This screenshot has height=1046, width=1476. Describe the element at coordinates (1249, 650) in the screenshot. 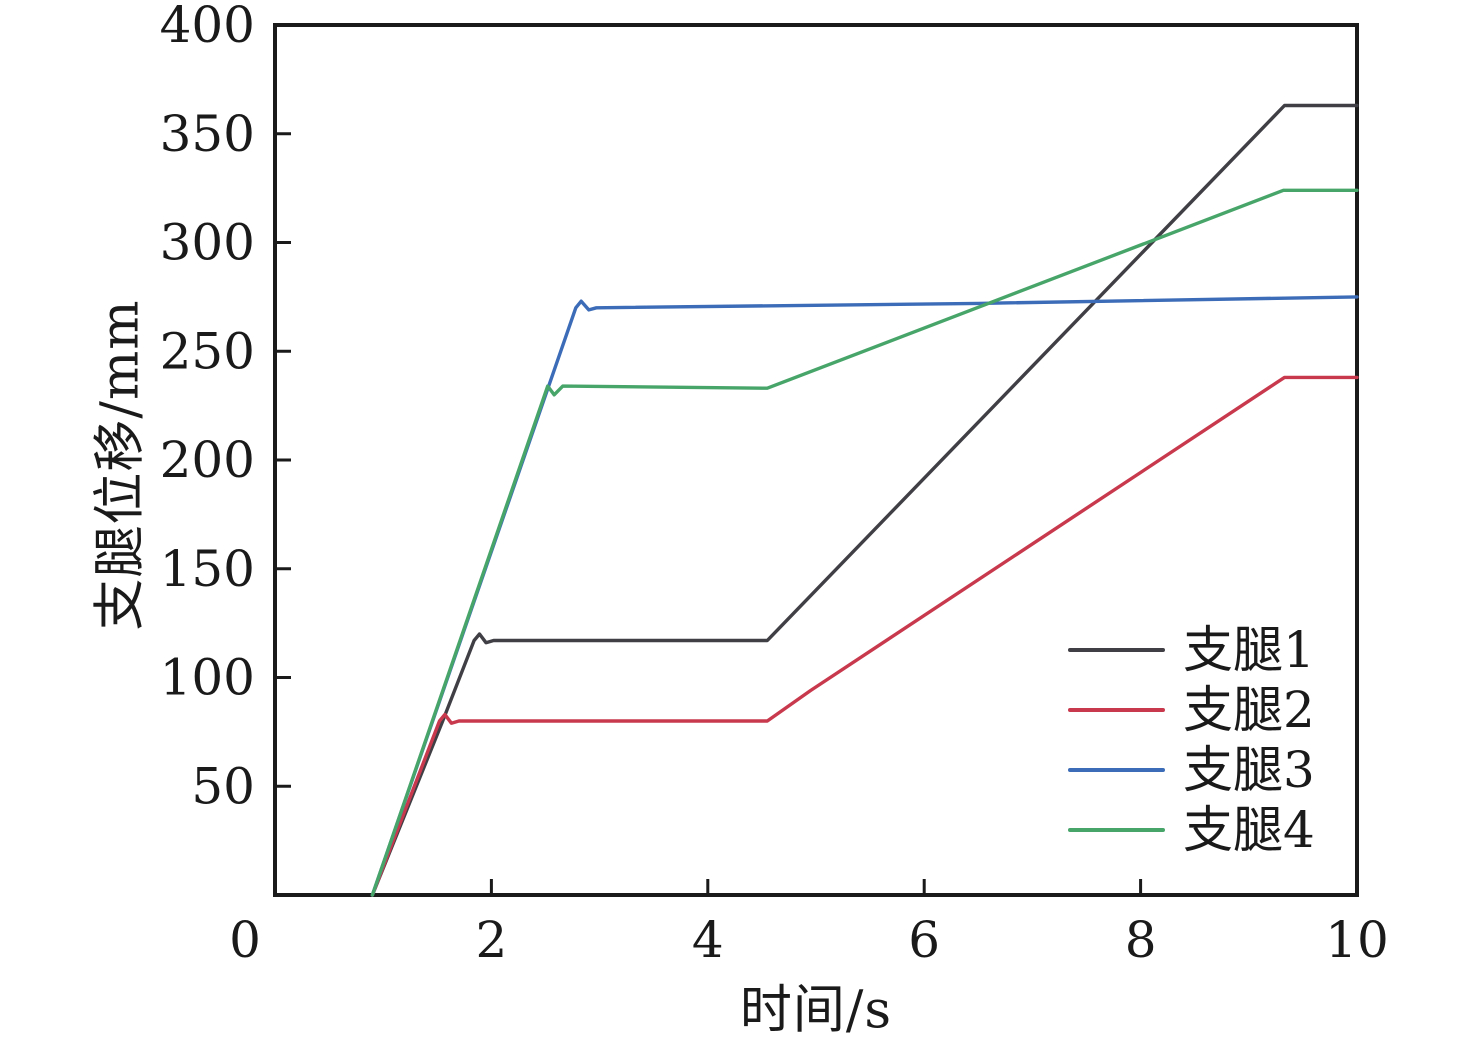

I see `legend-label-1: 支腿1` at that location.